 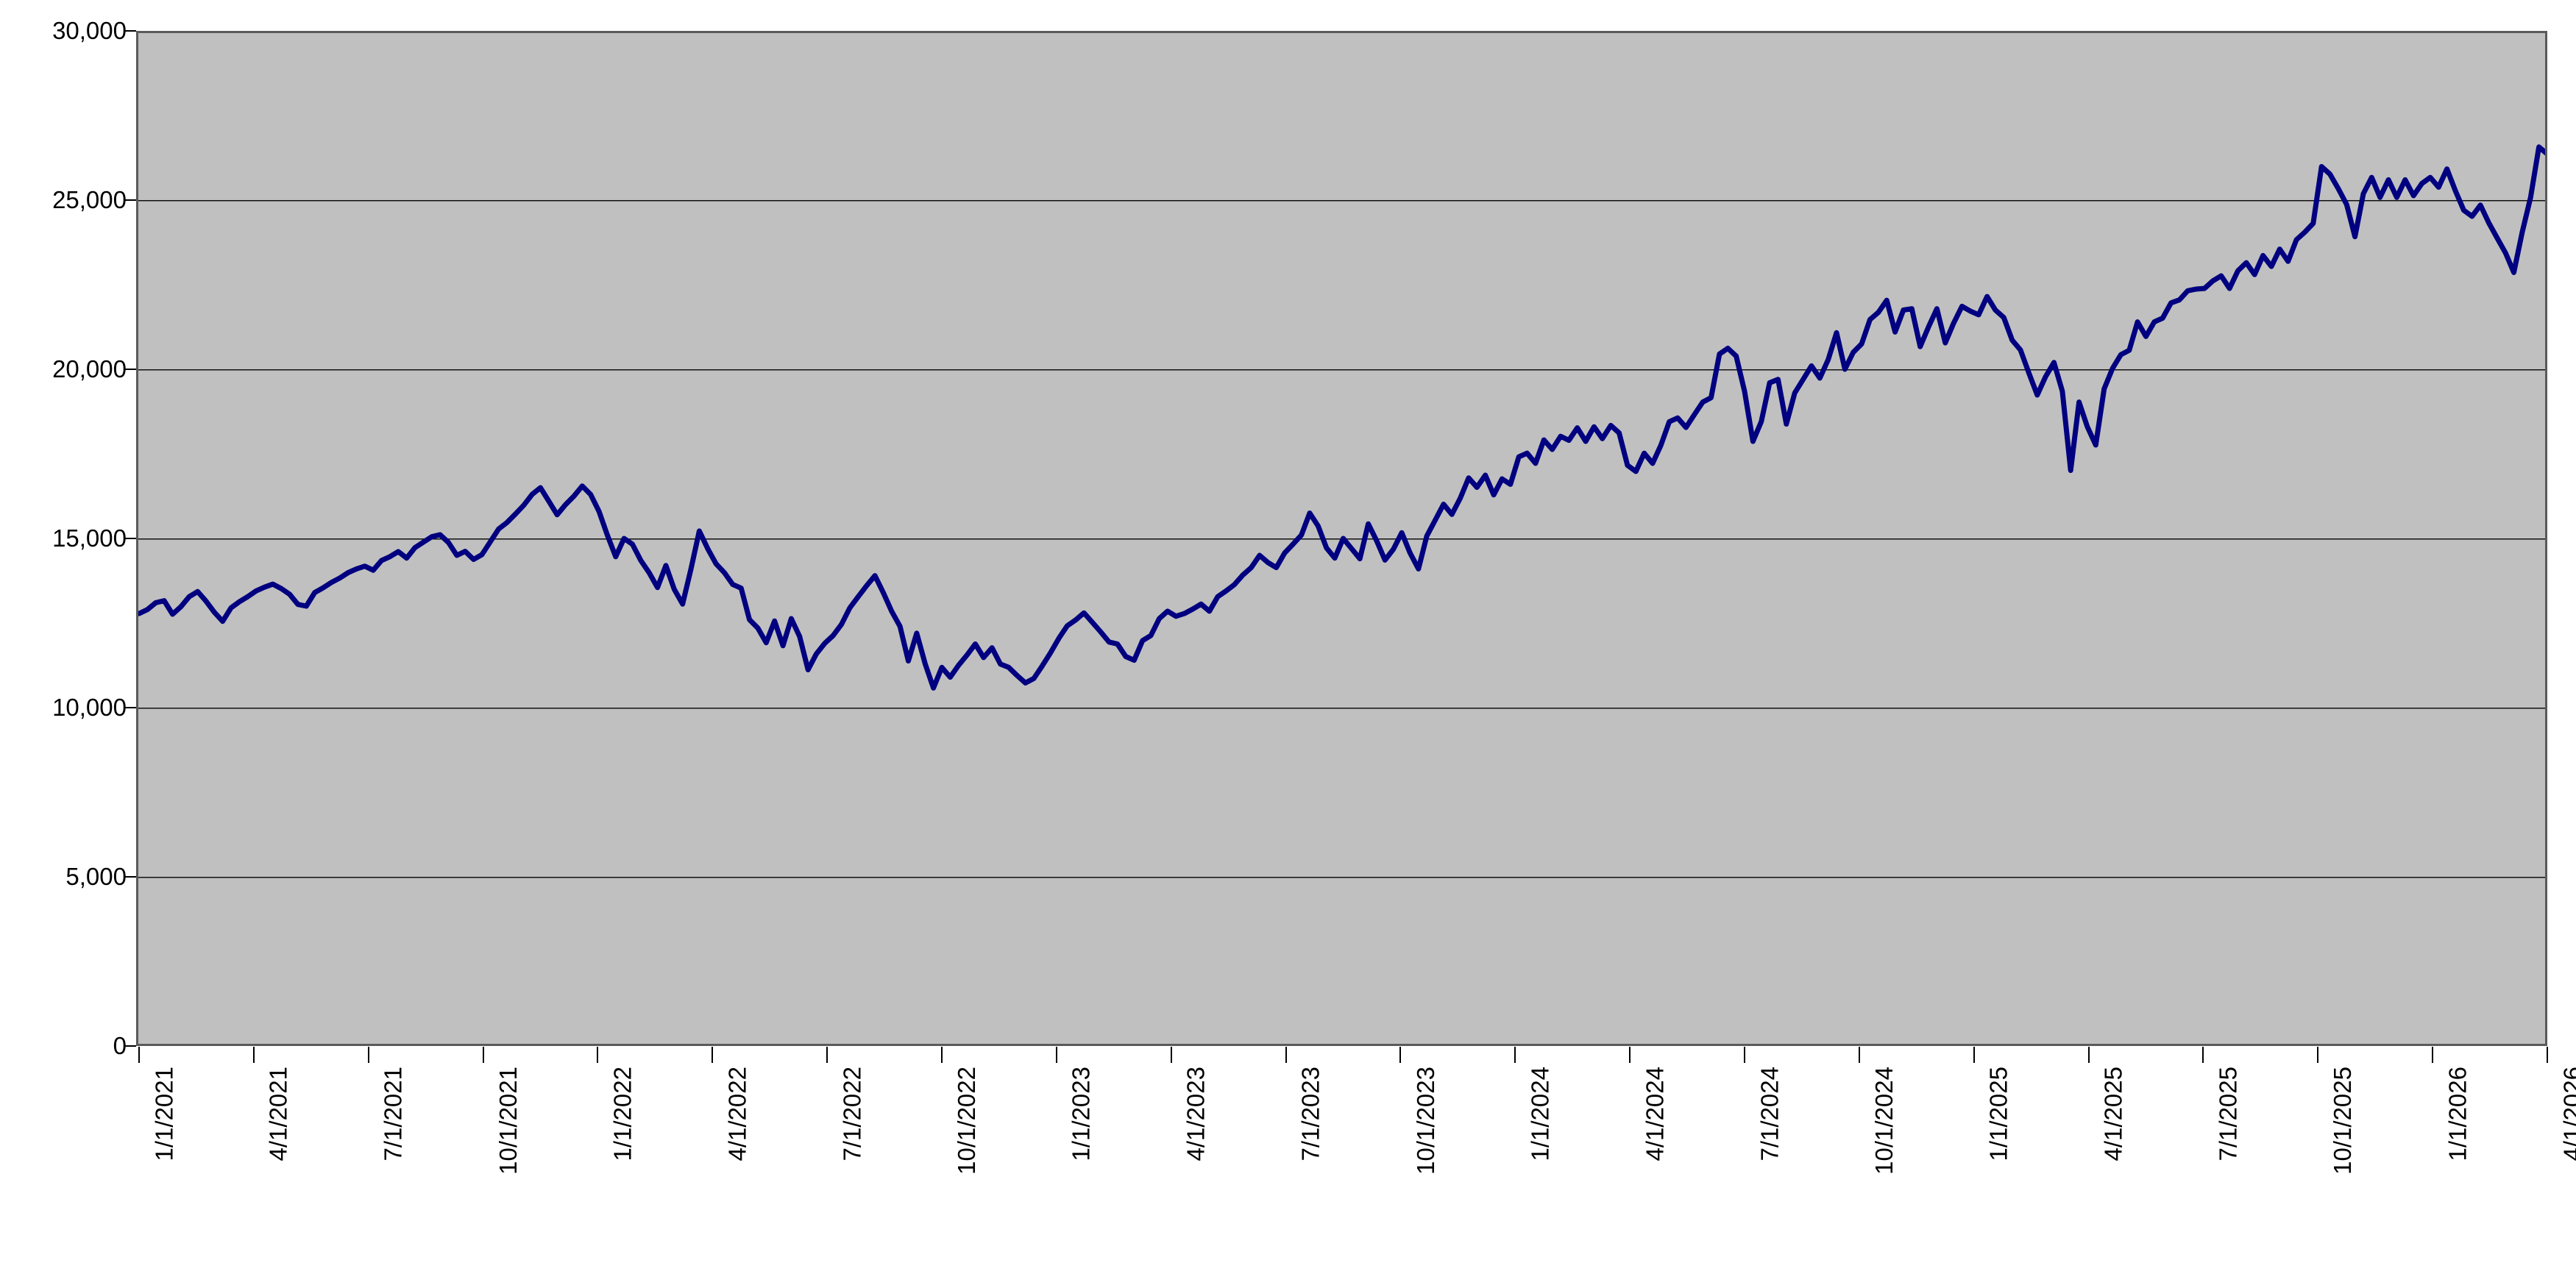 What do you see at coordinates (96, 876) in the screenshot?
I see `y-axis-label: 5,000` at bounding box center [96, 876].